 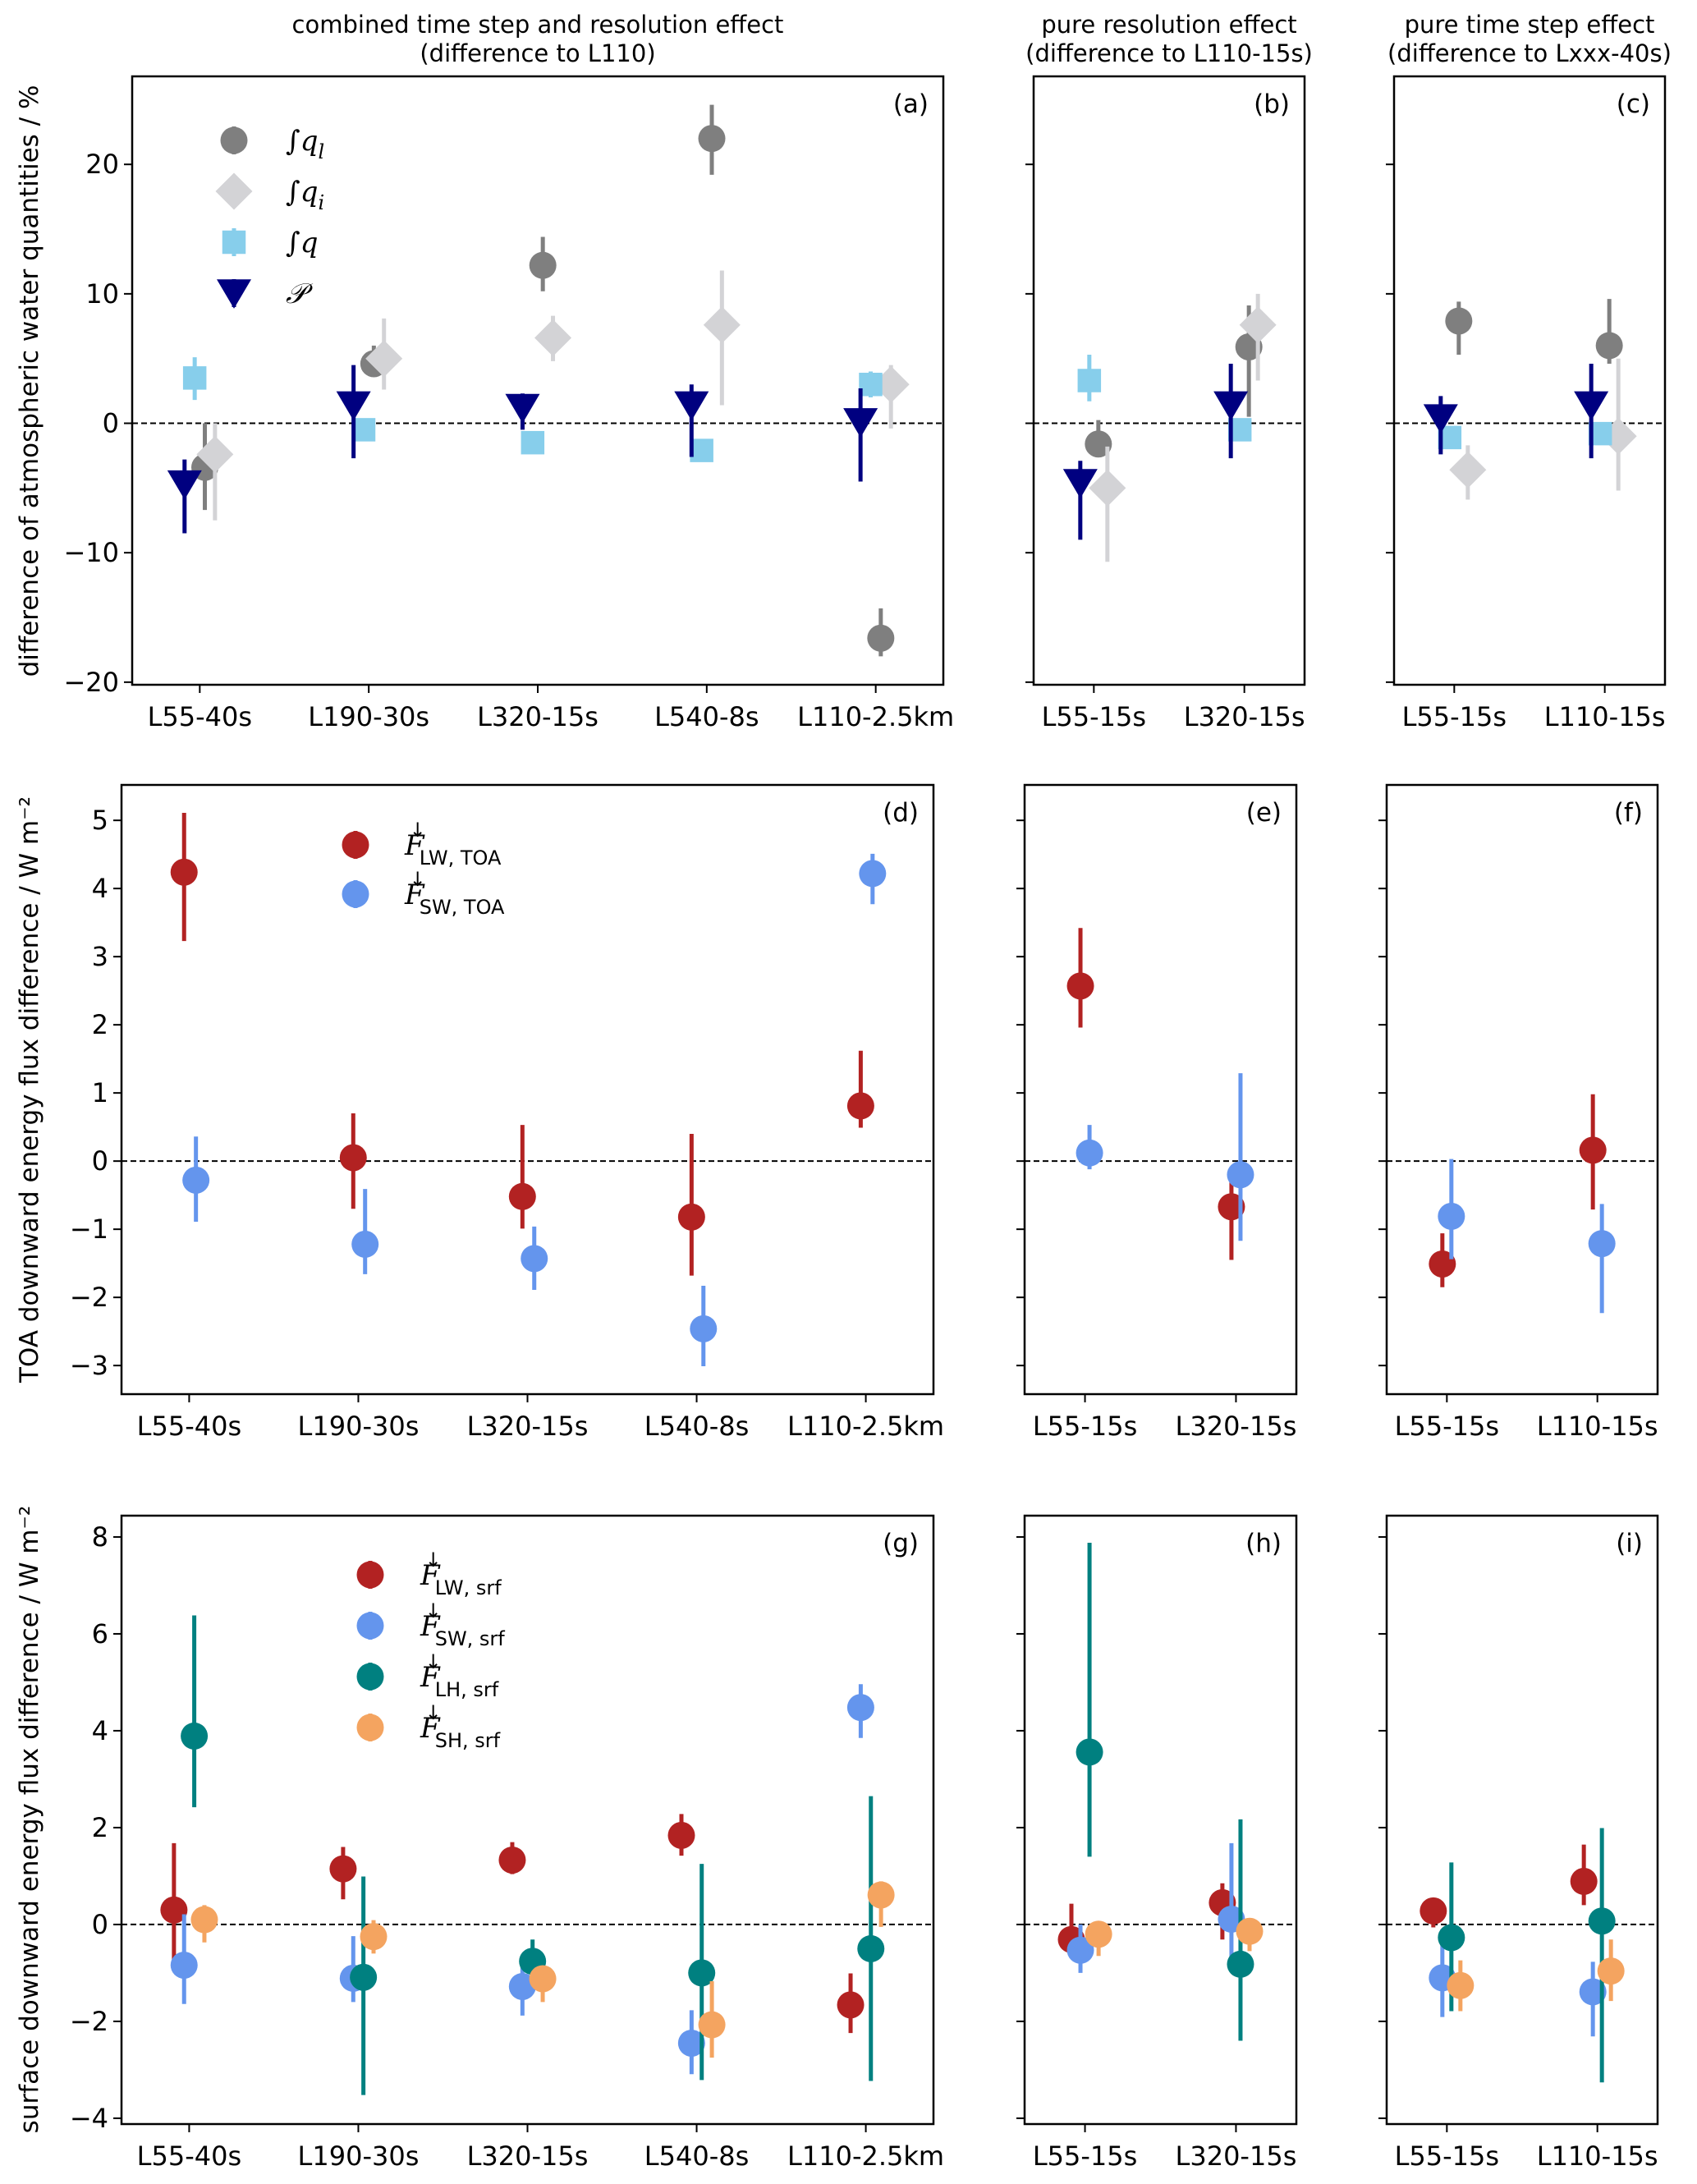 What do you see at coordinates (321, 202) in the screenshot?
I see `legend-label-sub: i` at bounding box center [321, 202].